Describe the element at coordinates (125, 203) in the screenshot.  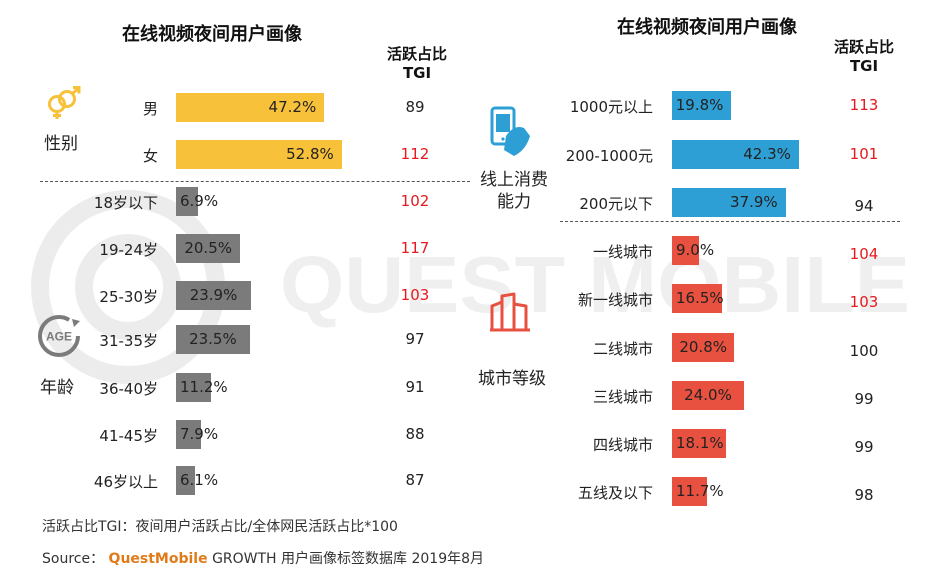
I see `left-age-category-label: 18岁以下` at that location.